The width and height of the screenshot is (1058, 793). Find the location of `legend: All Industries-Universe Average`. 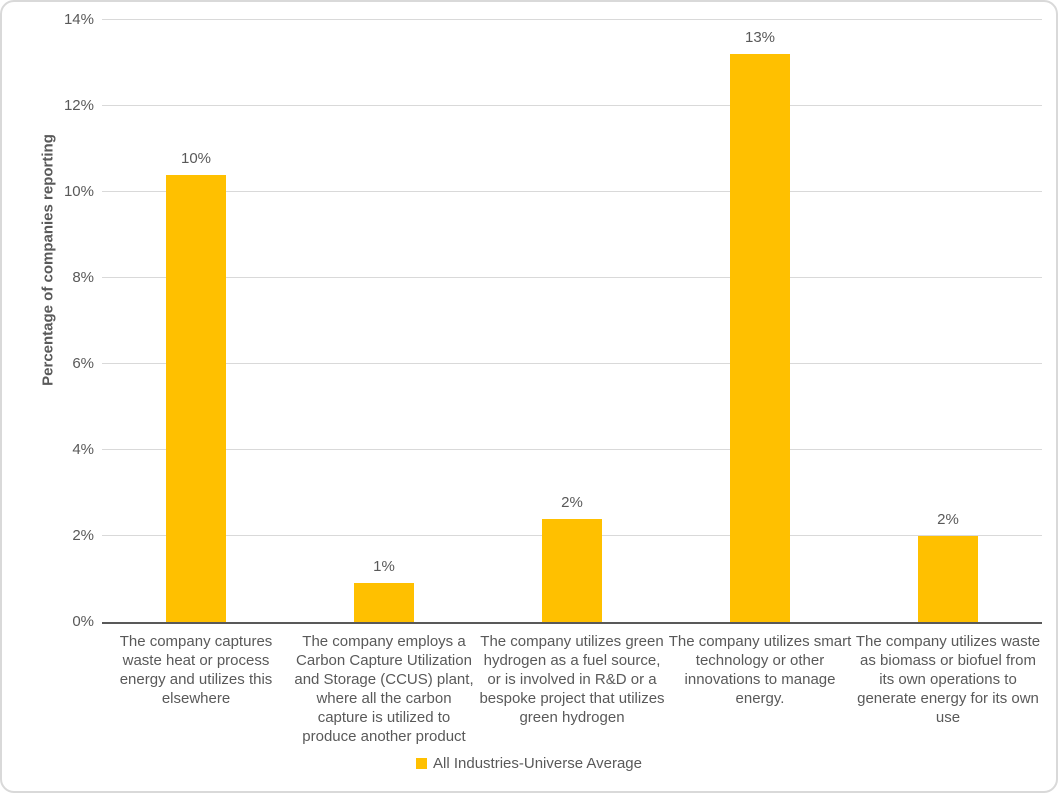

legend: All Industries-Universe Average is located at coordinates (529, 763).